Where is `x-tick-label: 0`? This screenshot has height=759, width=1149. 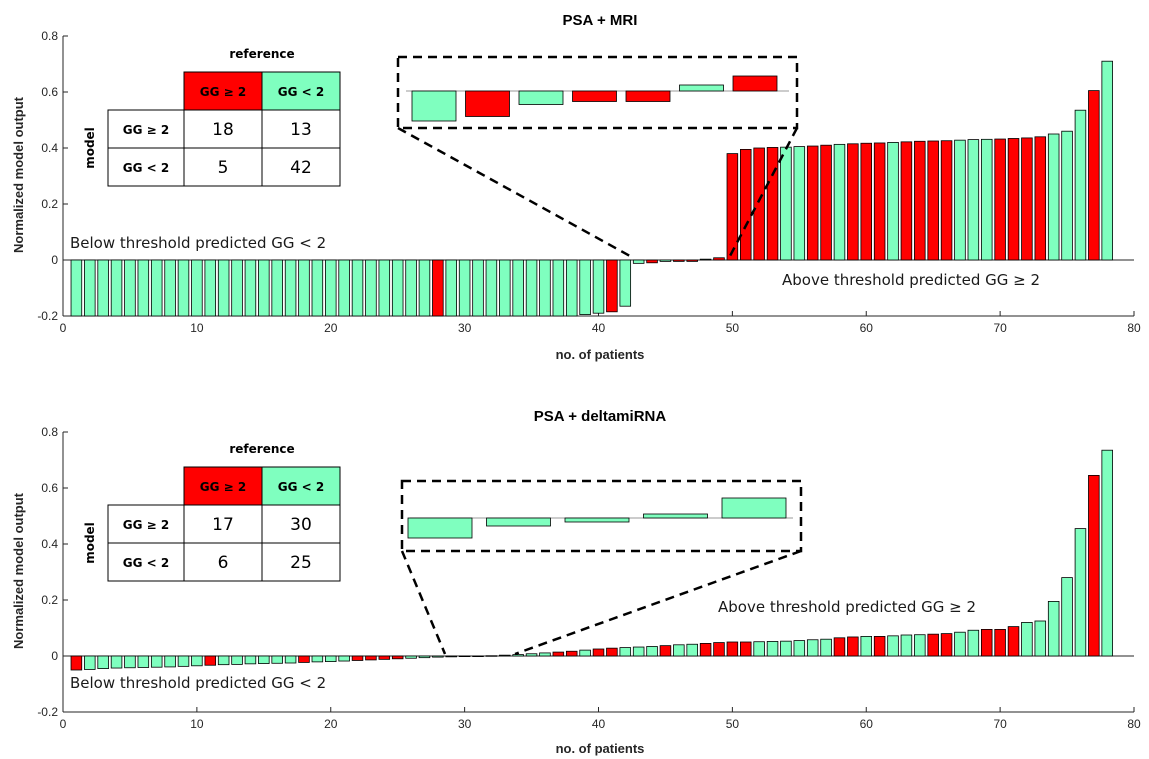
x-tick-label: 0 is located at coordinates (63, 328).